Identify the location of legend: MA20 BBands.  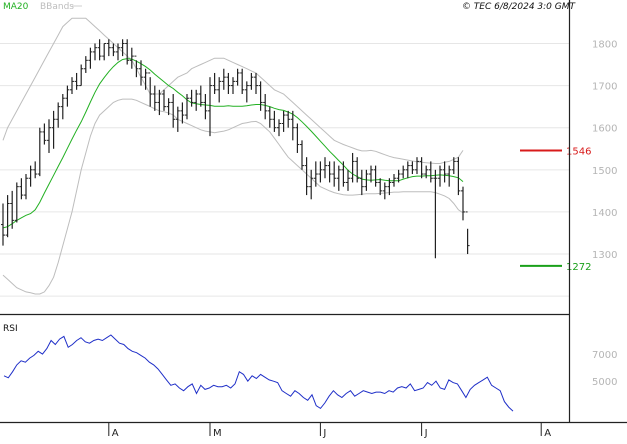
(42, 7).